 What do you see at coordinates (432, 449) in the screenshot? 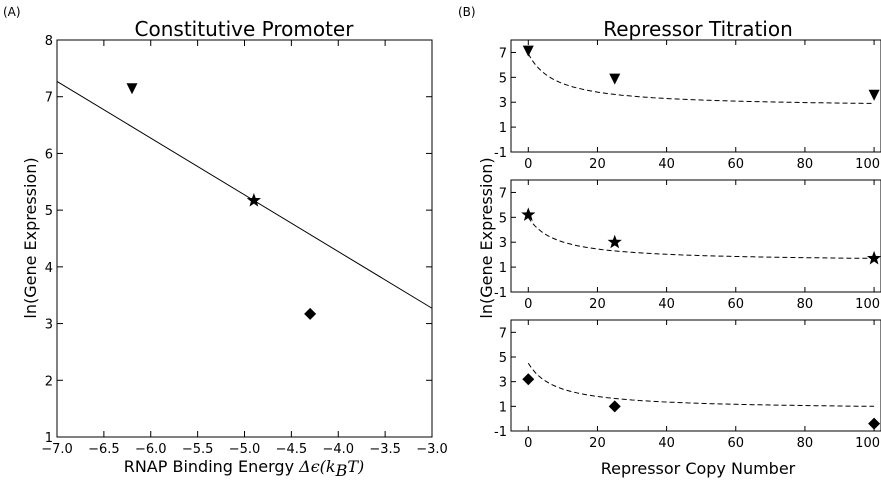
I see `x-tick-label: −3.0` at bounding box center [432, 449].